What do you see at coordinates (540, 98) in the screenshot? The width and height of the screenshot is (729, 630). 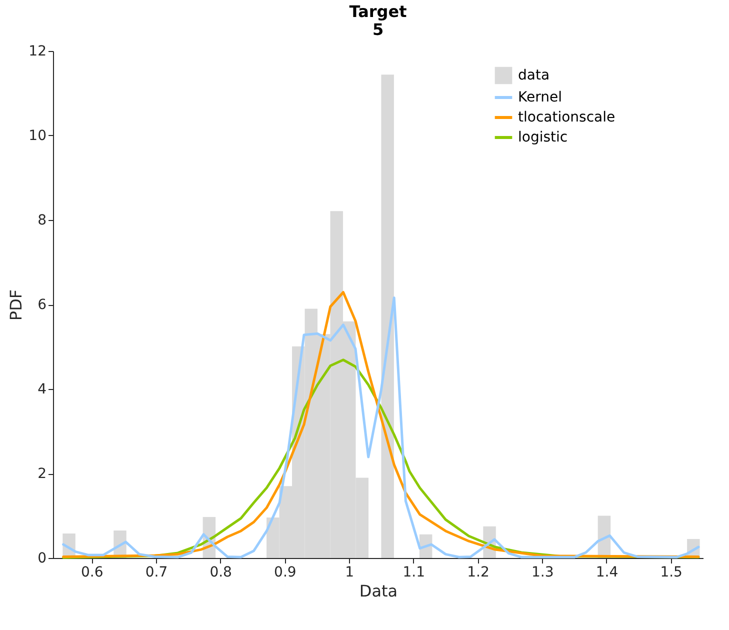 I see `legend-label: Kernel` at bounding box center [540, 98].